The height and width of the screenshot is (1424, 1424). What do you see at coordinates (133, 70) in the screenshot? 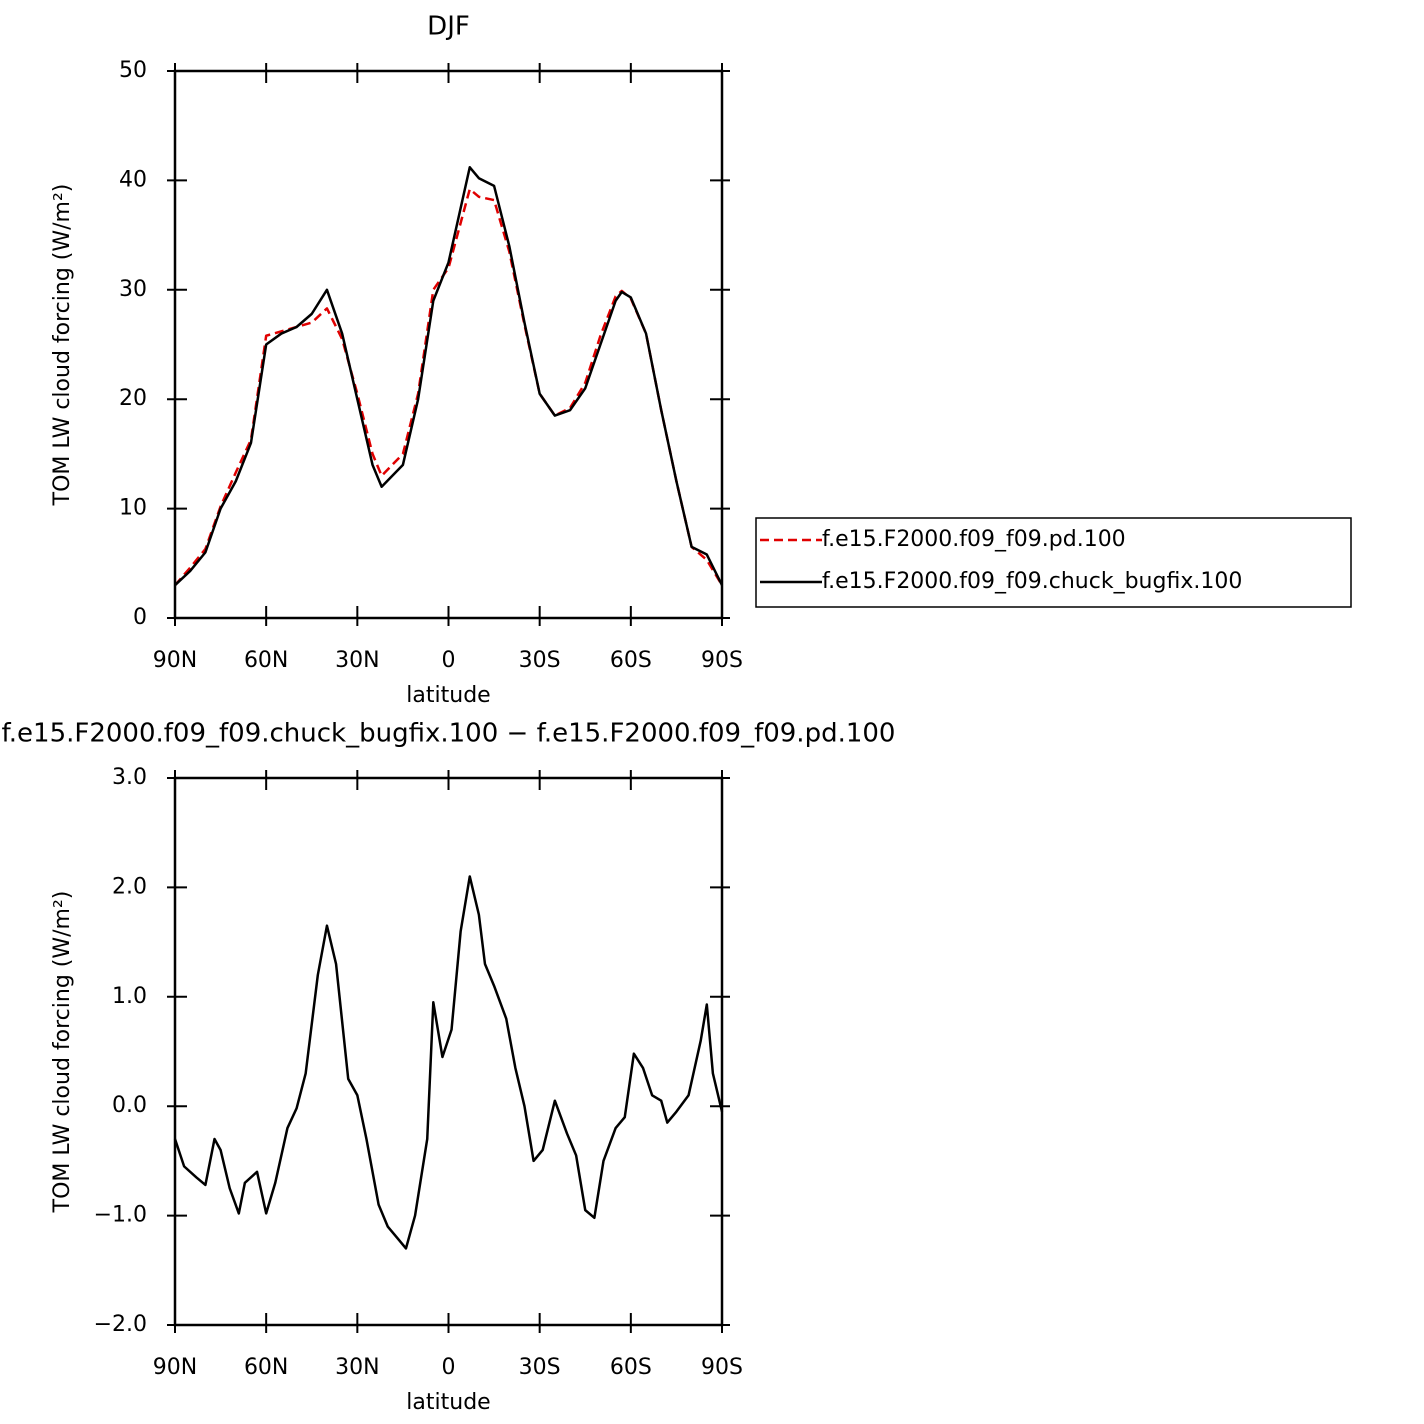
I see `y-tick-label: 50` at bounding box center [133, 70].